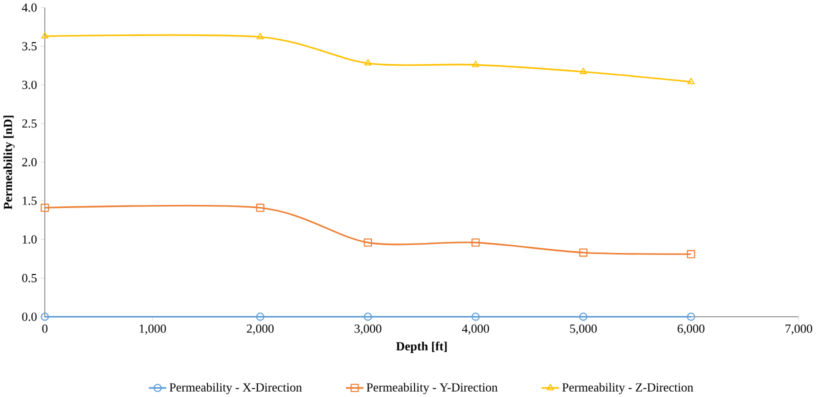  What do you see at coordinates (583, 329) in the screenshot?
I see `x-tick-label: 5,000` at bounding box center [583, 329].